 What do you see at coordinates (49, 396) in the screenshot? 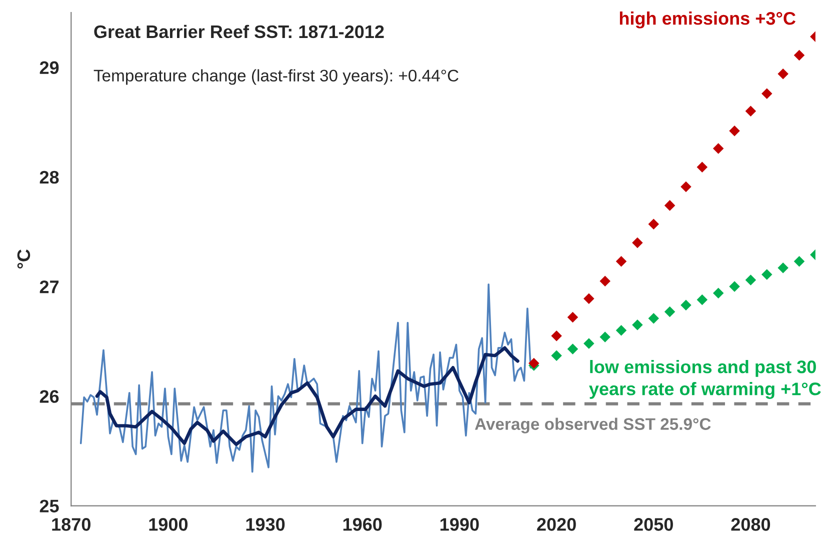
I see `y-tick-label: 26` at bounding box center [49, 396].